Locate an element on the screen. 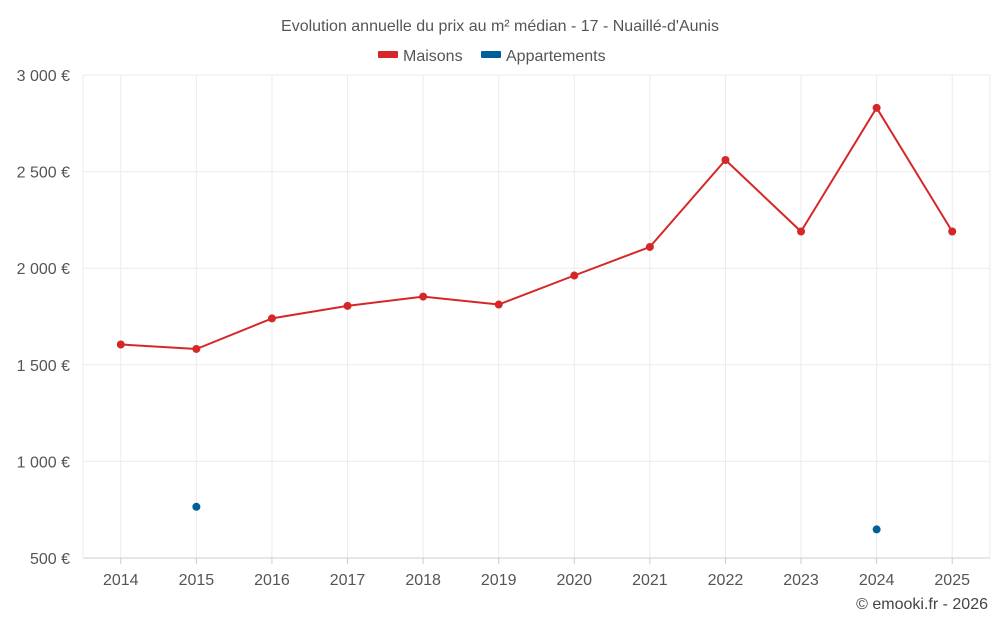 Image resolution: width=1000 pixels, height=625 pixels. x-tick-label: 2014 is located at coordinates (121, 580).